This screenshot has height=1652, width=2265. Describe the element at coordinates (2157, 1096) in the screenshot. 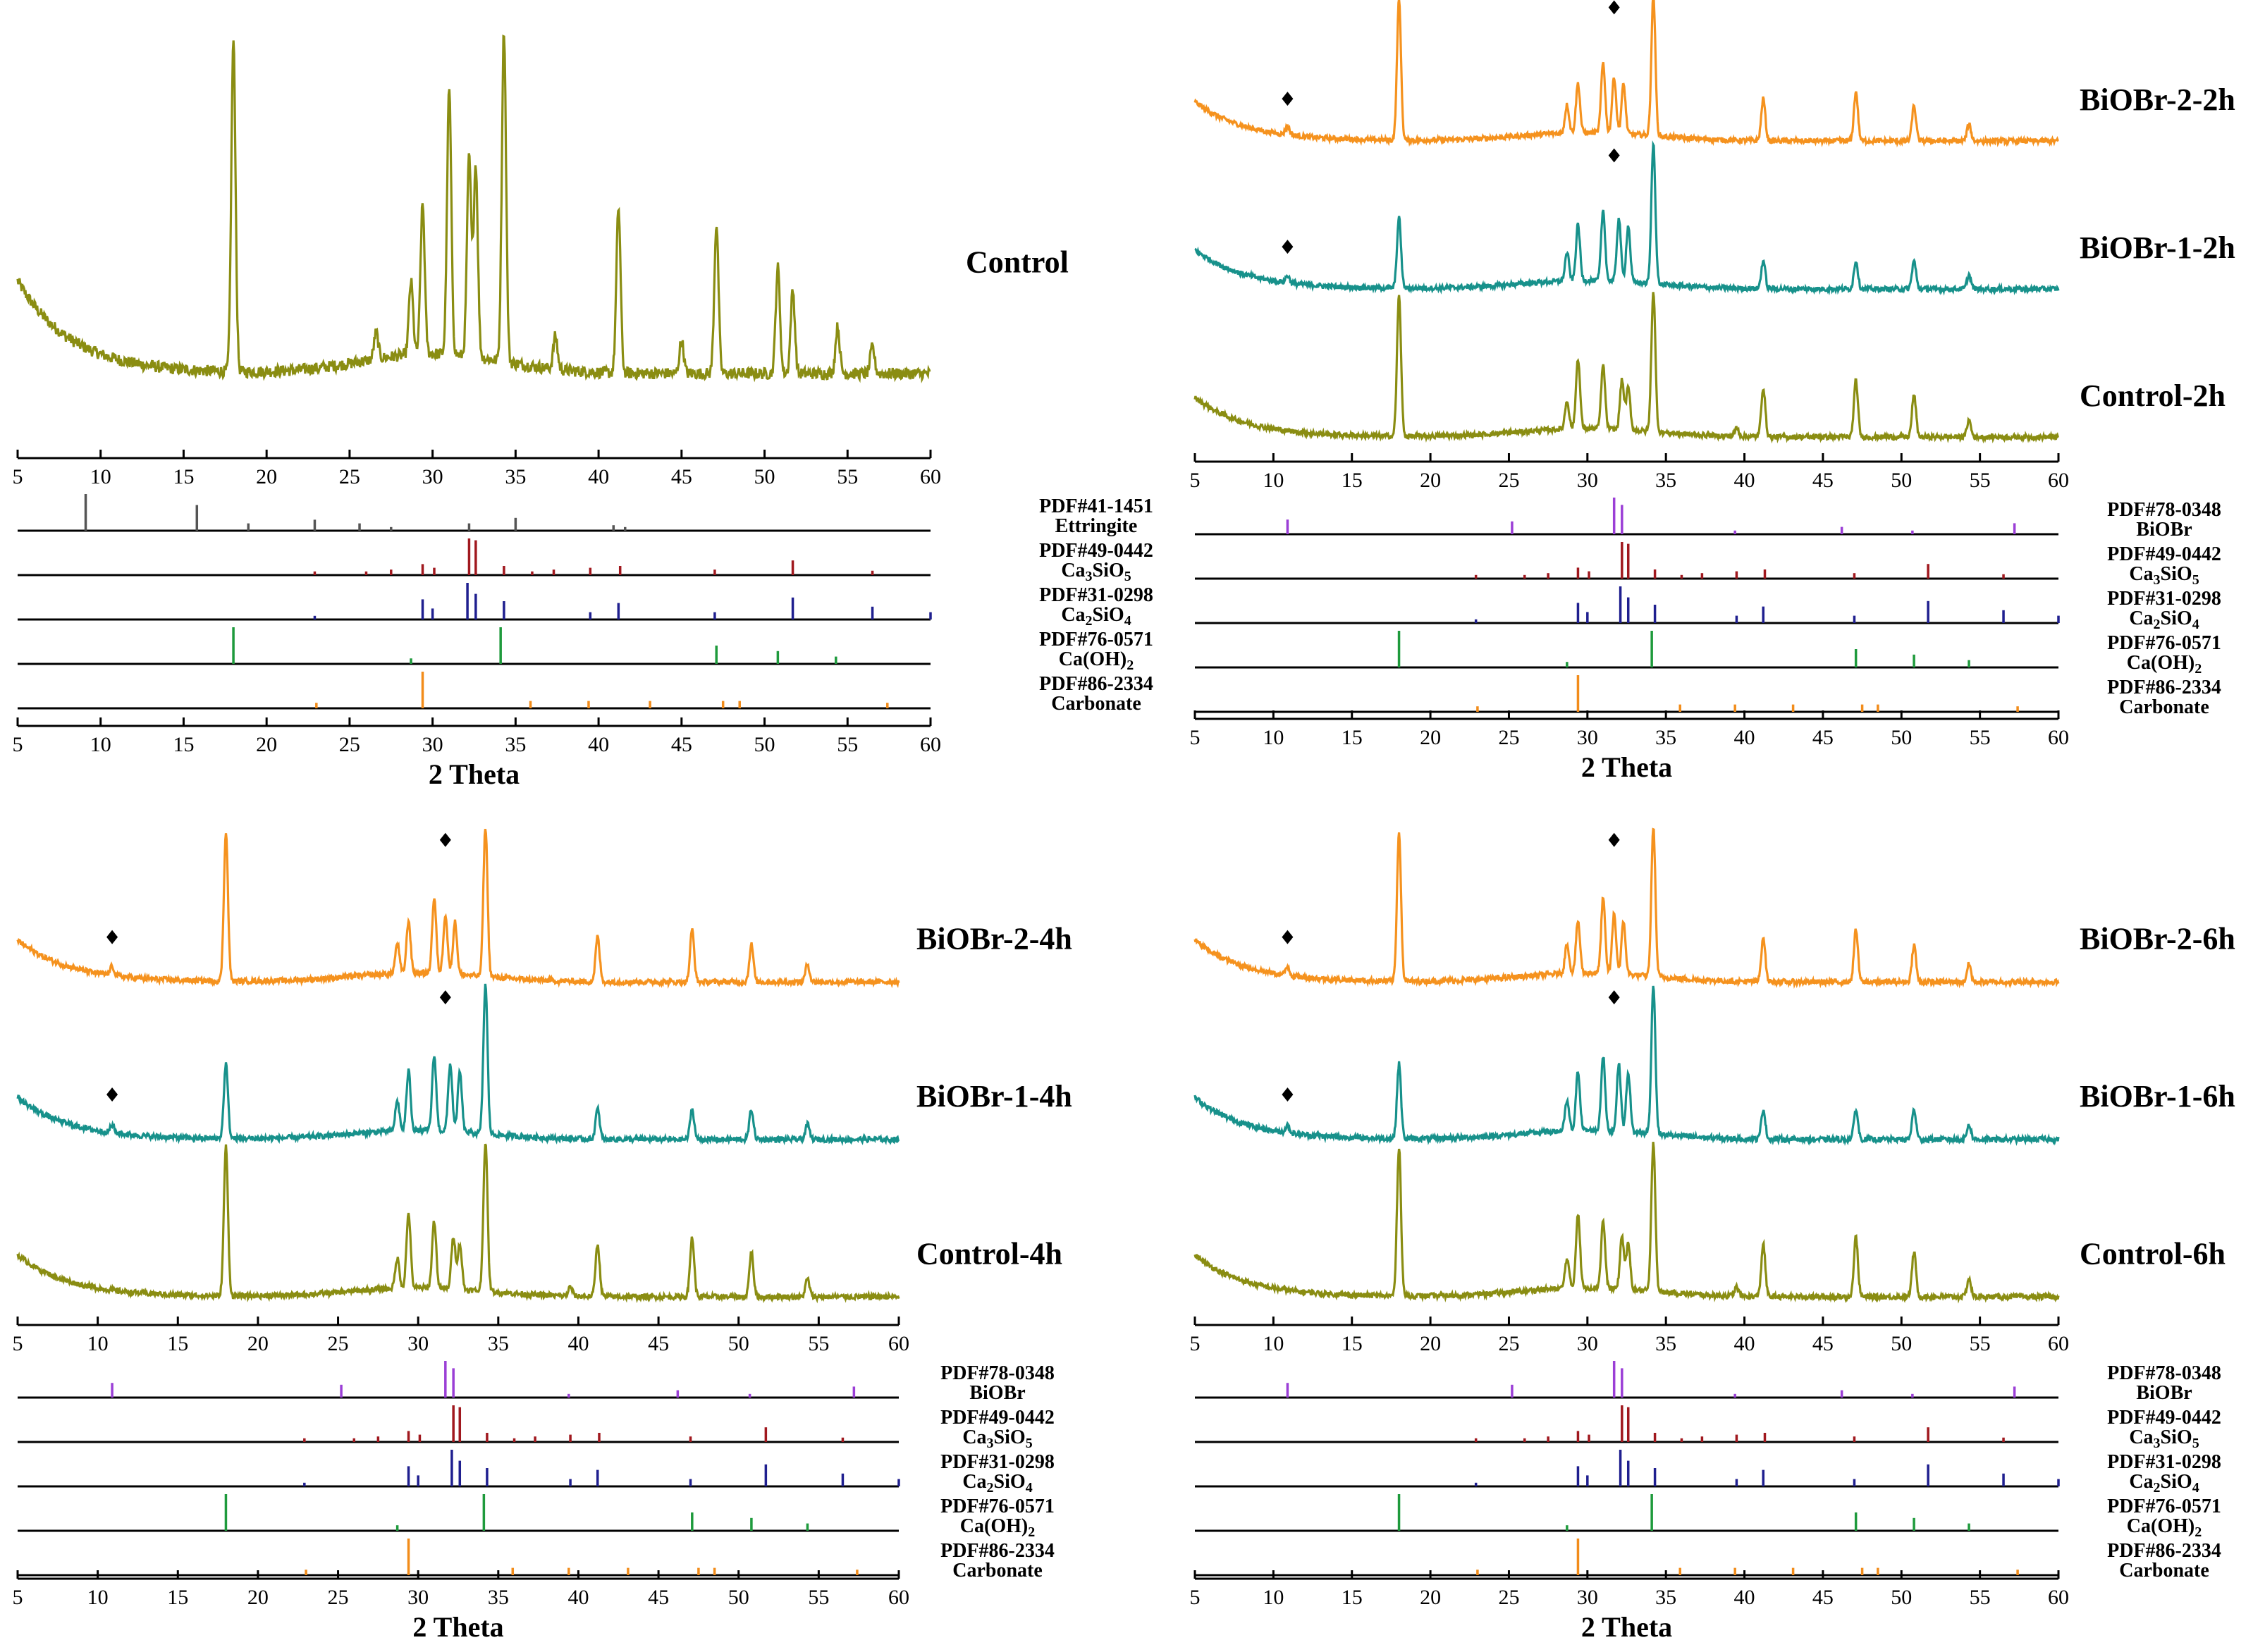

I see `series-label: BiOBr-1-6h` at that location.